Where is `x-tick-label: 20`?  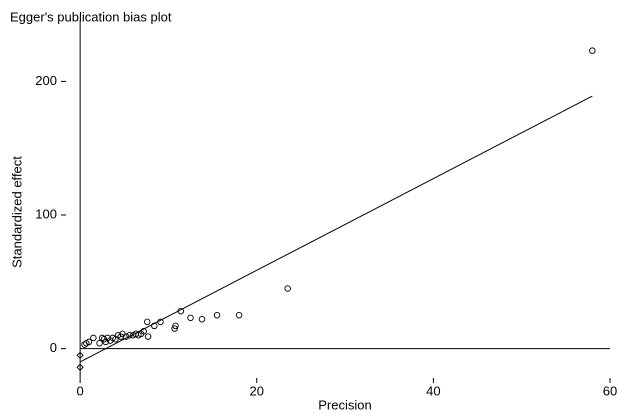
x-tick-label: 20 is located at coordinates (257, 390).